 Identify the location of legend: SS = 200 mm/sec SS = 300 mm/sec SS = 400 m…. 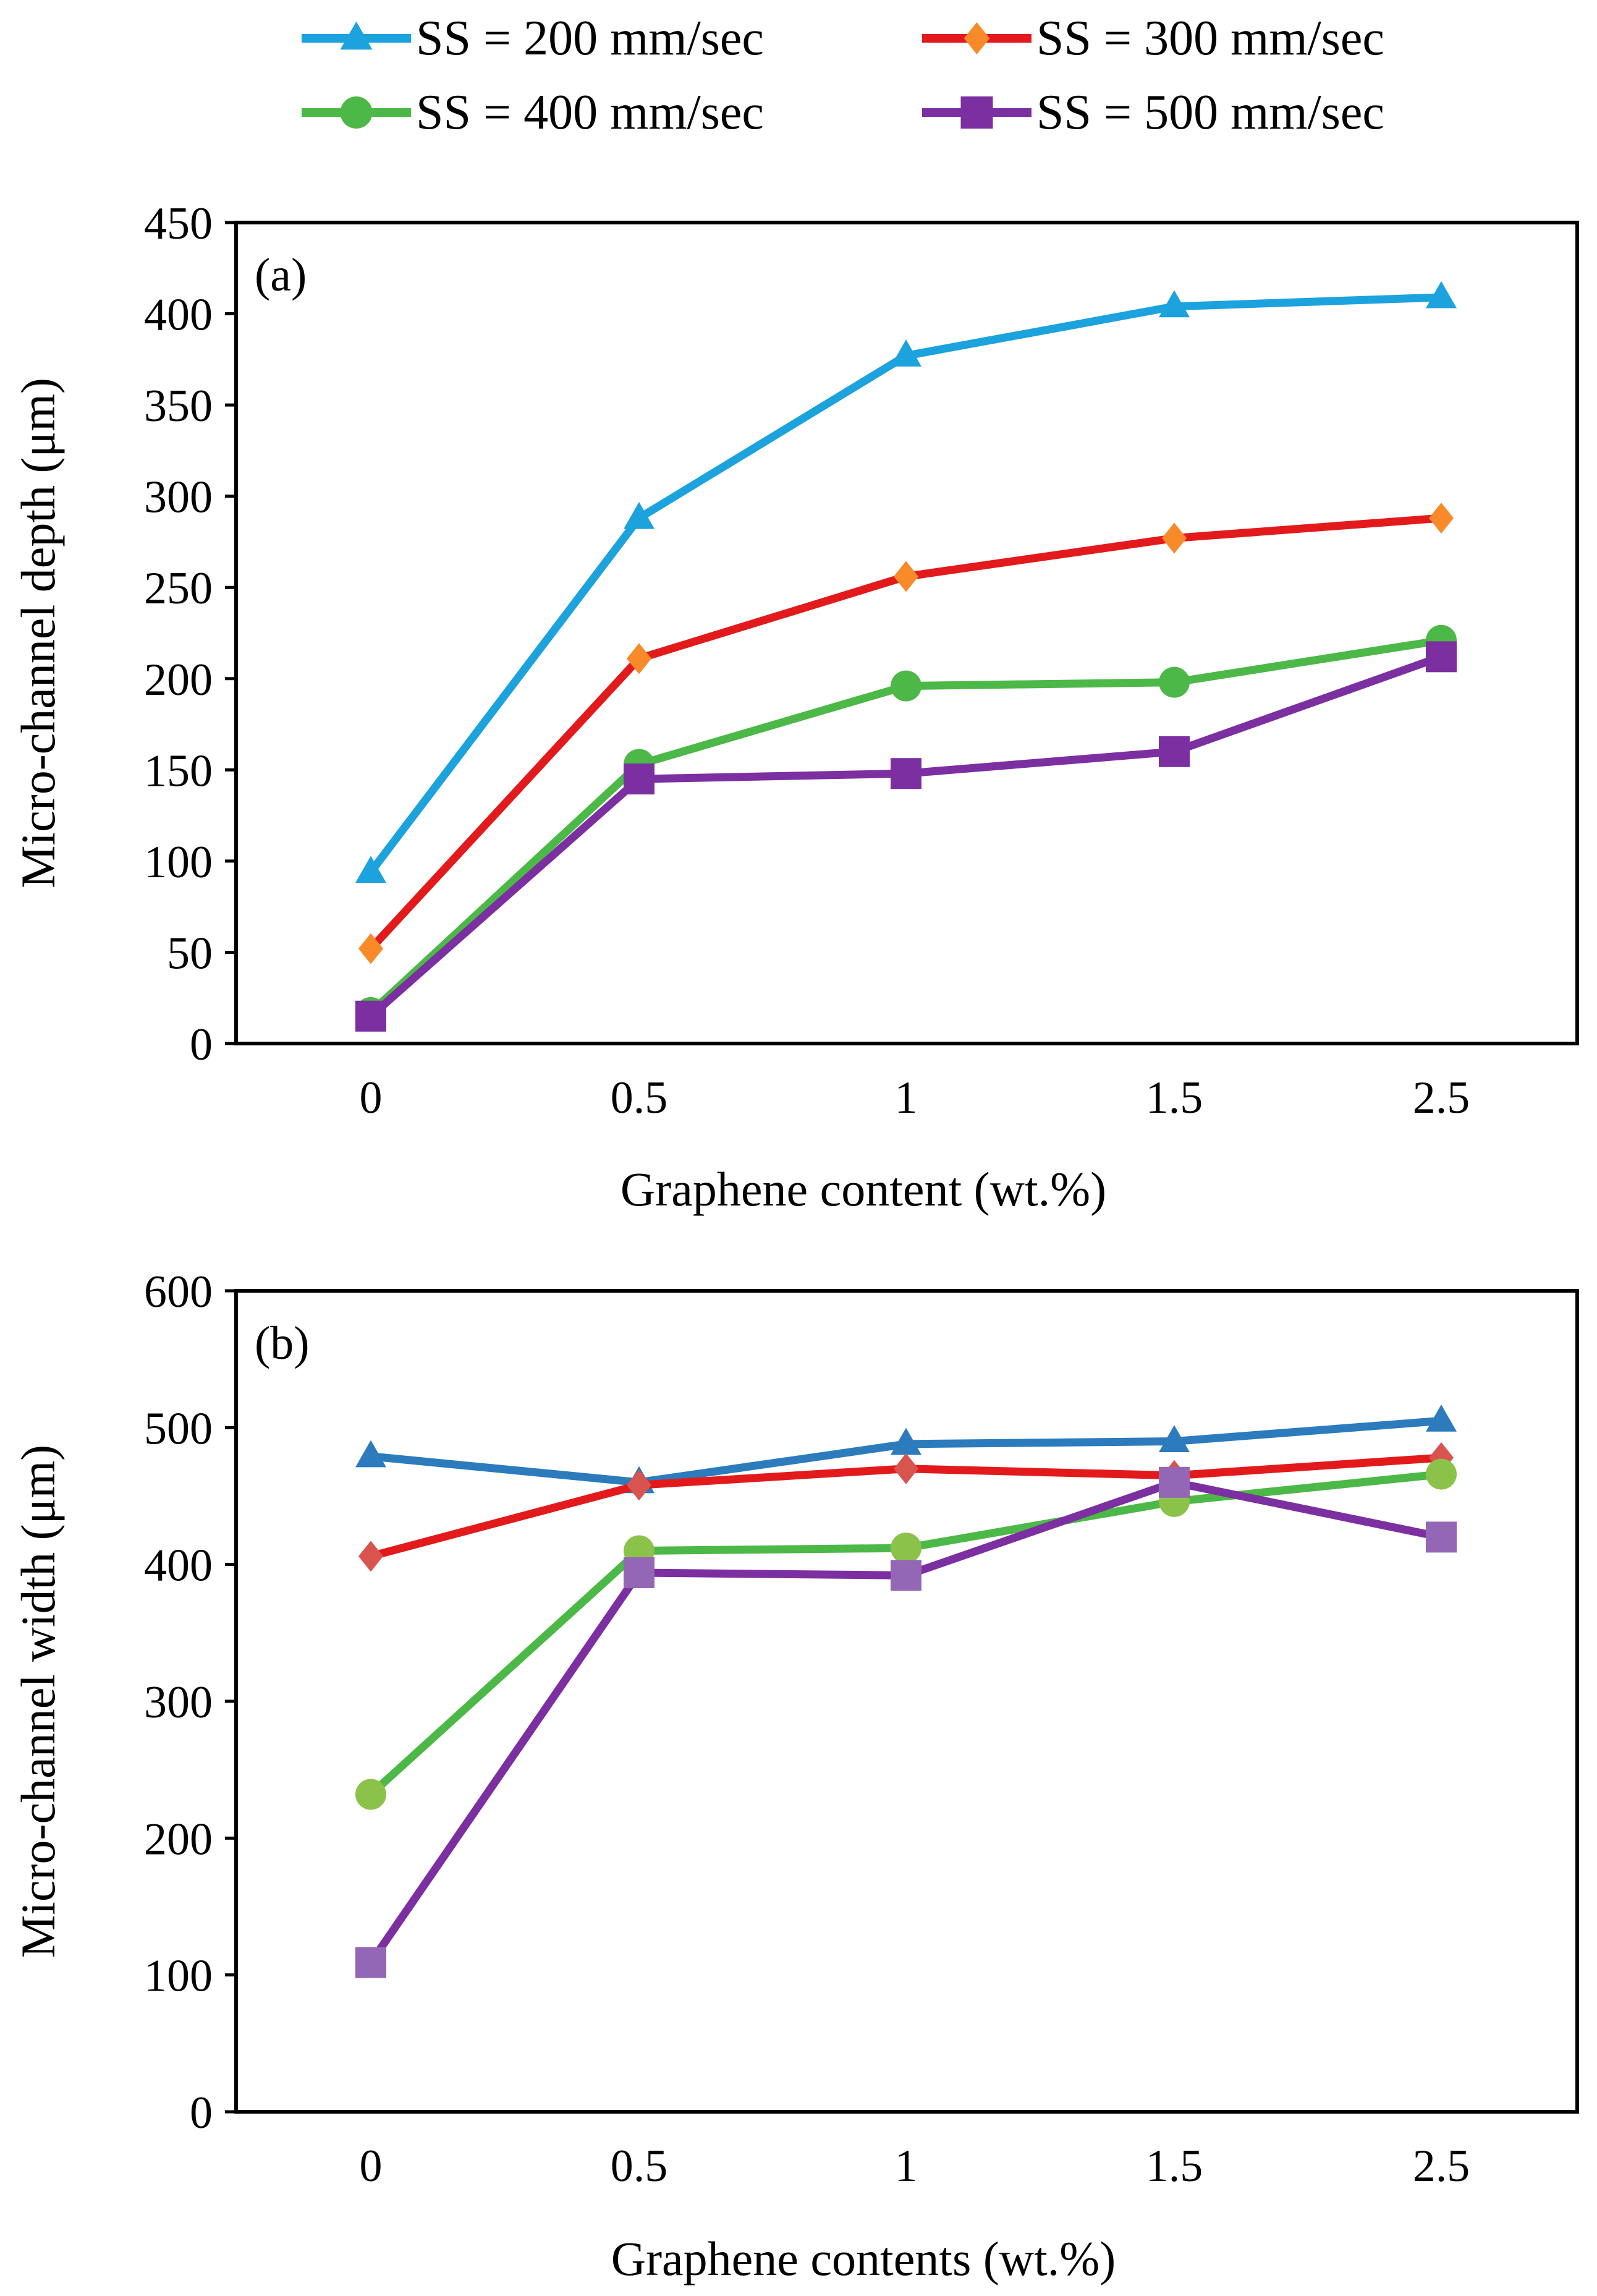
(843, 75).